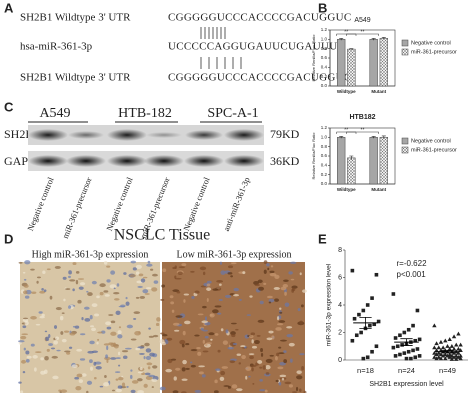 This screenshot has width=474, height=393. I want to click on y-tick-label: 0.8, so click(324, 146).